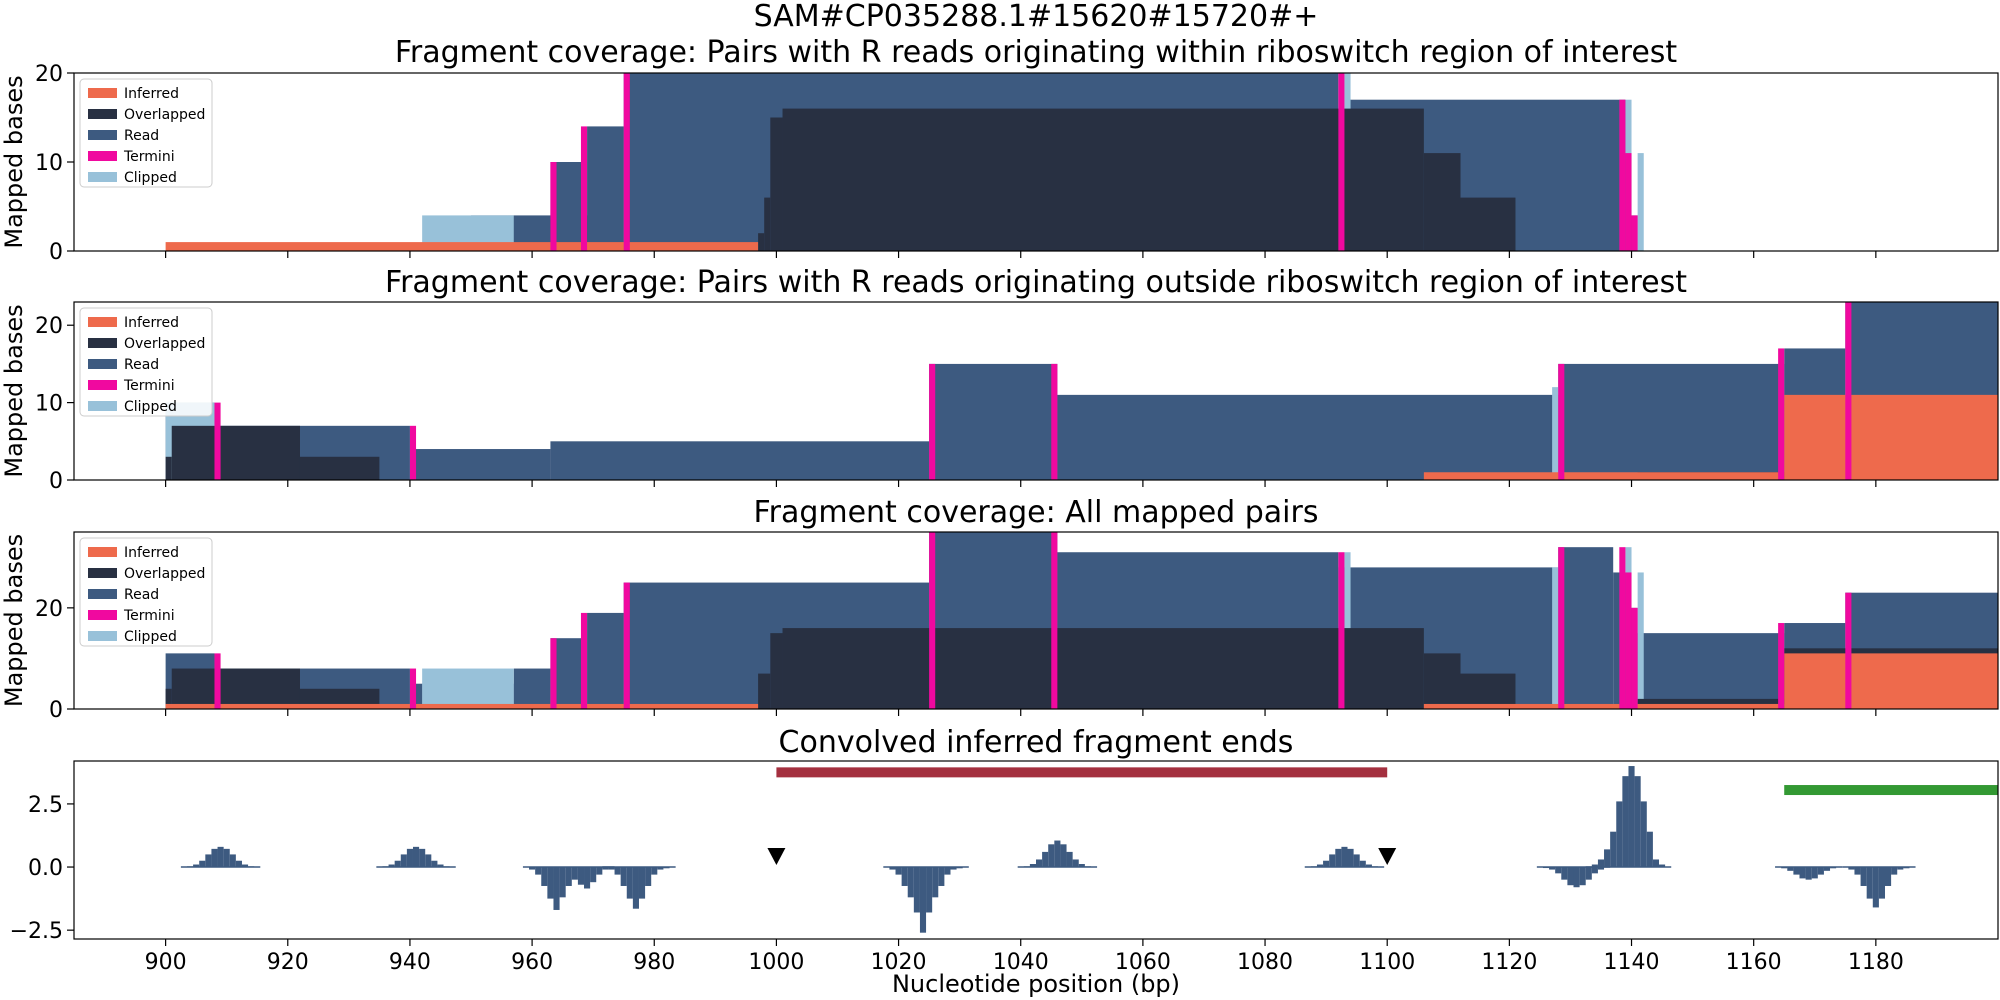 The image size is (2000, 1000). Describe the element at coordinates (141, 595) in the screenshot. I see `legend-label-read: Read` at that location.